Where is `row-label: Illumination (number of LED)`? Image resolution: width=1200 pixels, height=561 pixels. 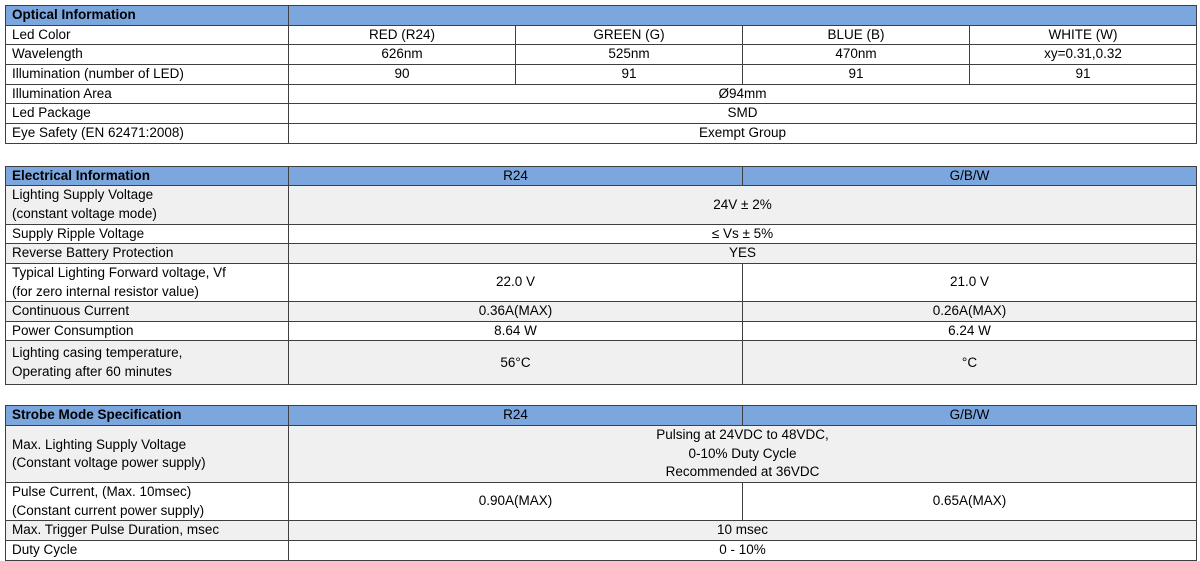
row-label: Illumination (number of LED) is located at coordinates (147, 74).